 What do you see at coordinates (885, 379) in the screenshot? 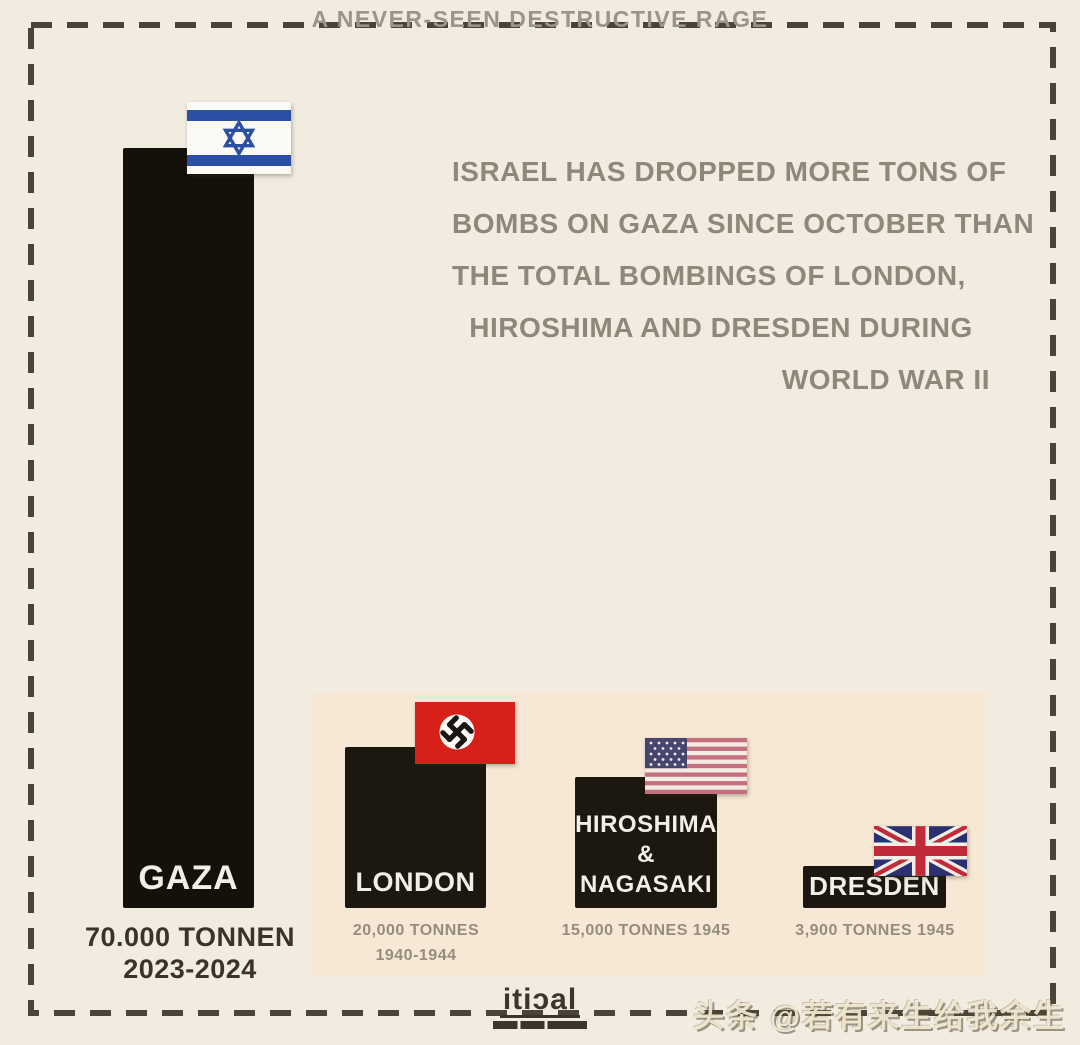
I see `message-line: WORLD WAR II` at bounding box center [885, 379].